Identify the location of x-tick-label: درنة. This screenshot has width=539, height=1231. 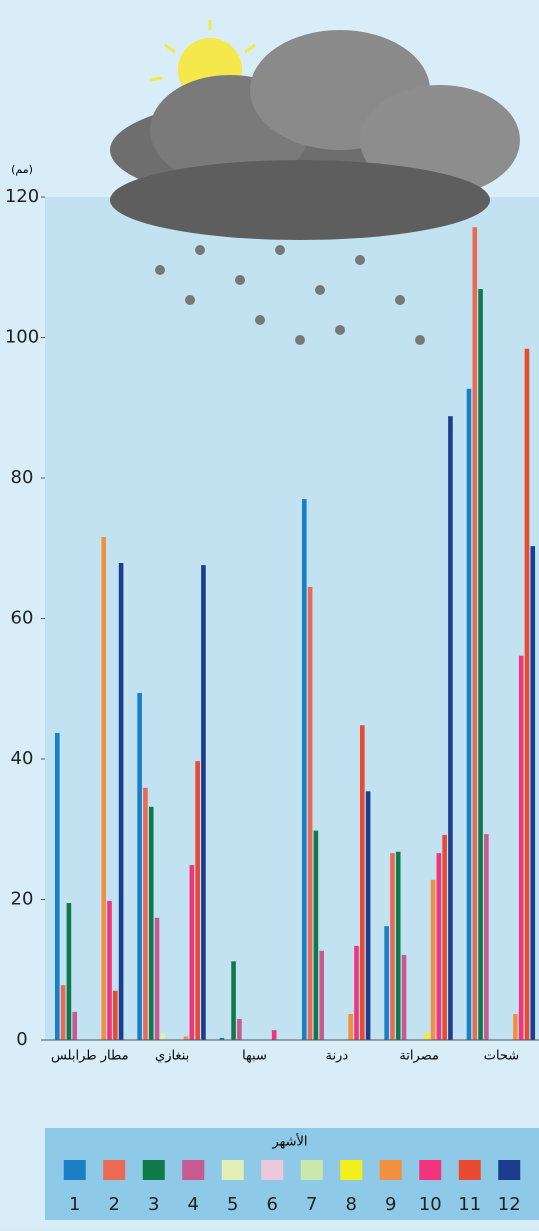
(336, 1056).